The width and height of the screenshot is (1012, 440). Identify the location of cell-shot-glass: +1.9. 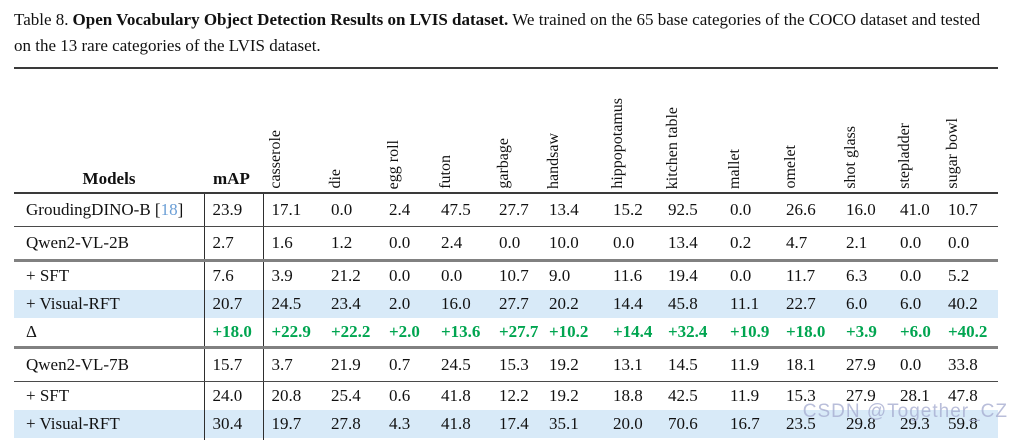
(865, 439).